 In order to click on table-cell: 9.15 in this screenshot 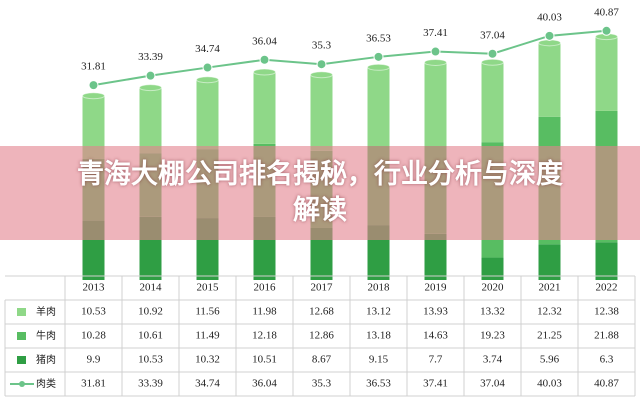, I will do `click(379, 360)`.